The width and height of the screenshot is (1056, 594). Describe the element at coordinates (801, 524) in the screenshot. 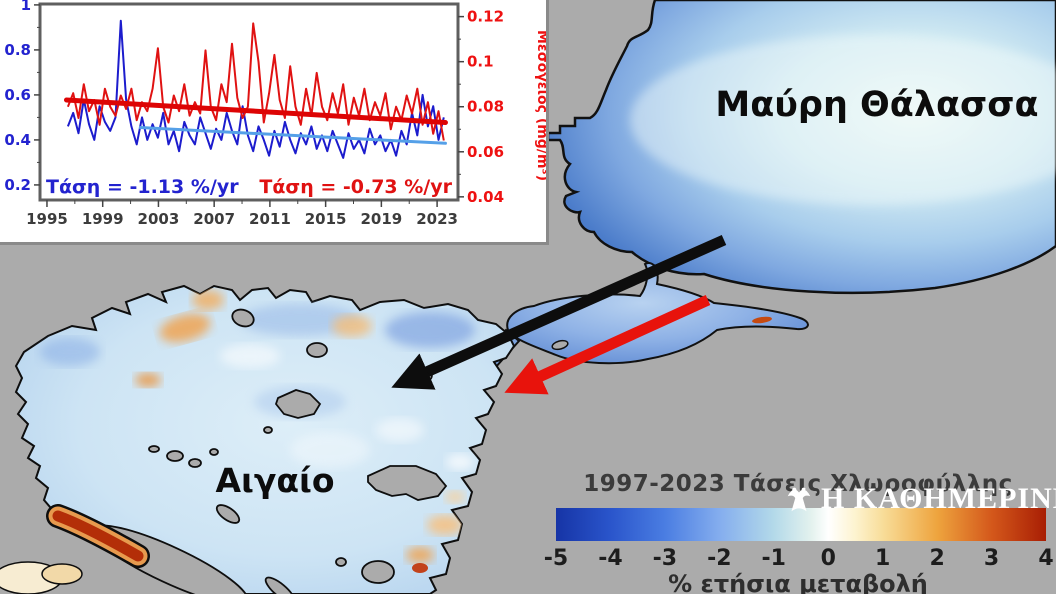

I see `colorbar-gradient` at that location.